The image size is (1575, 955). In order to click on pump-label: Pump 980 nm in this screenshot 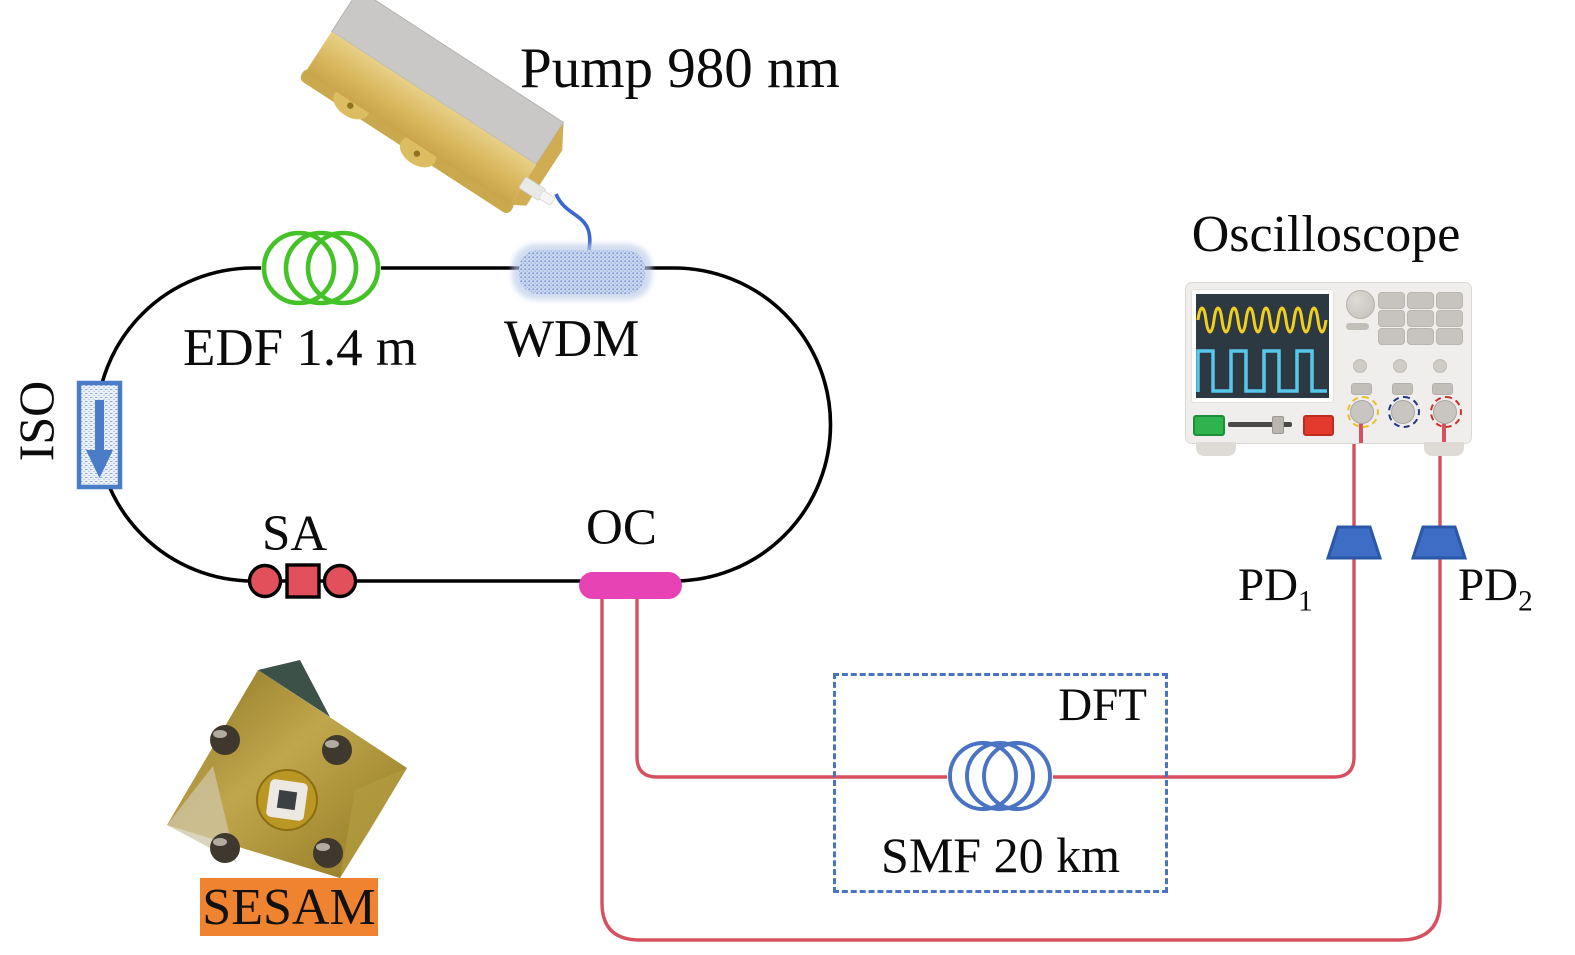, I will do `click(680, 68)`.